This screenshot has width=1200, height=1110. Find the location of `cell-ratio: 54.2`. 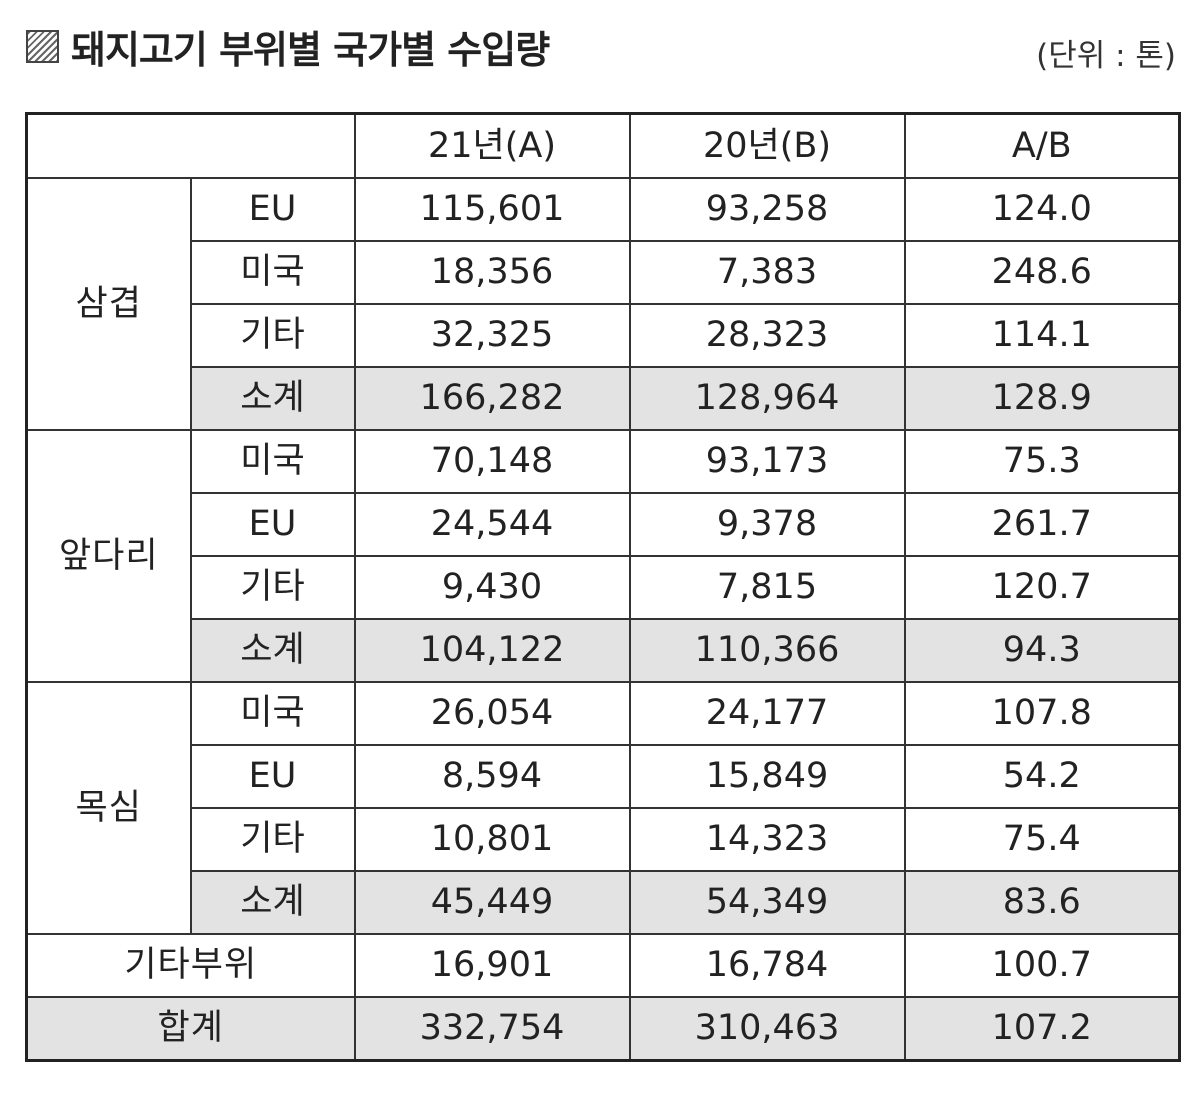

cell-ratio: 54.2 is located at coordinates (1042, 776).